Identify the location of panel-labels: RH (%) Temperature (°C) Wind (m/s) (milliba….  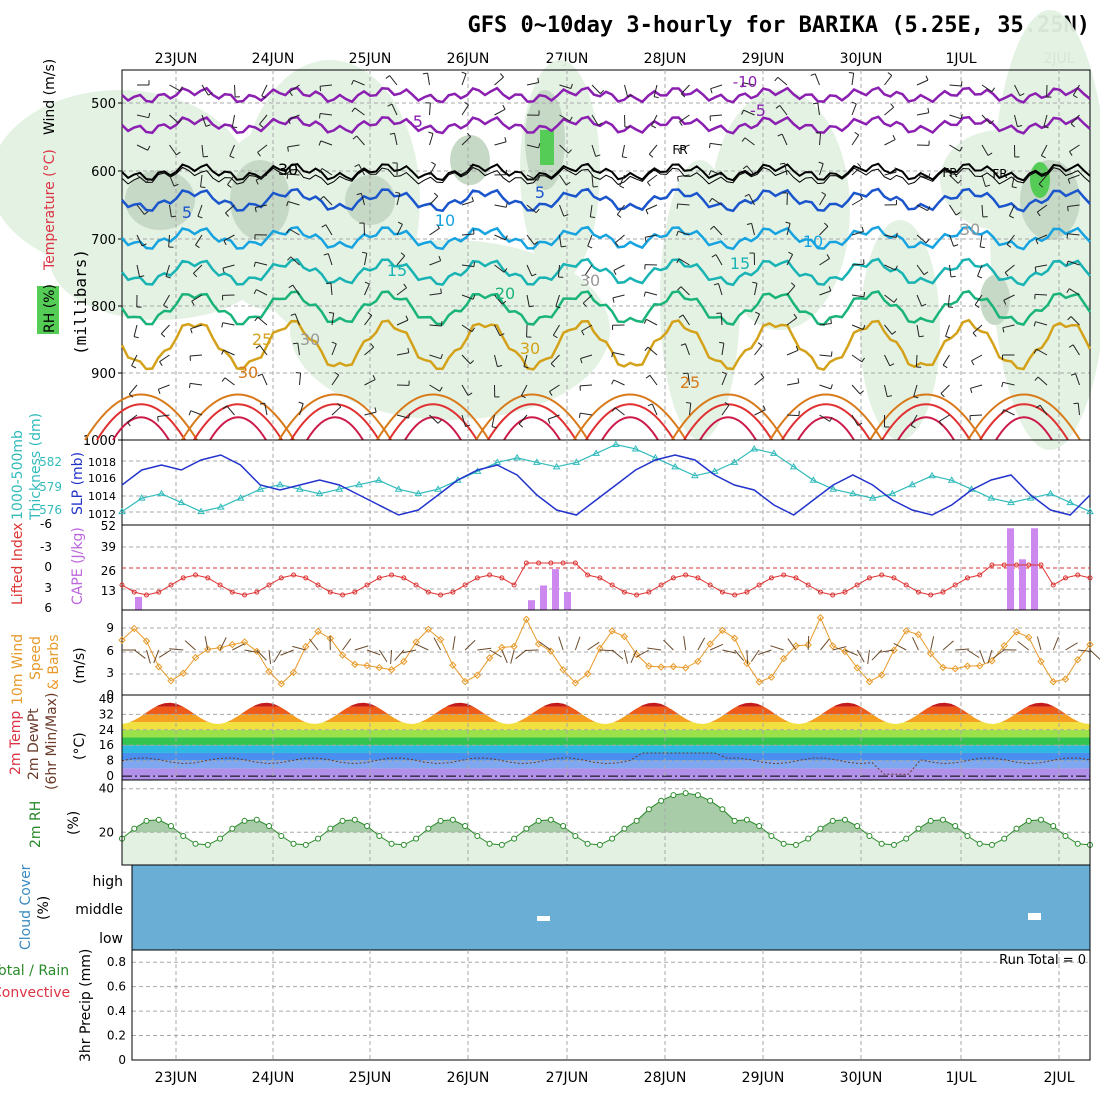
(47, 560).